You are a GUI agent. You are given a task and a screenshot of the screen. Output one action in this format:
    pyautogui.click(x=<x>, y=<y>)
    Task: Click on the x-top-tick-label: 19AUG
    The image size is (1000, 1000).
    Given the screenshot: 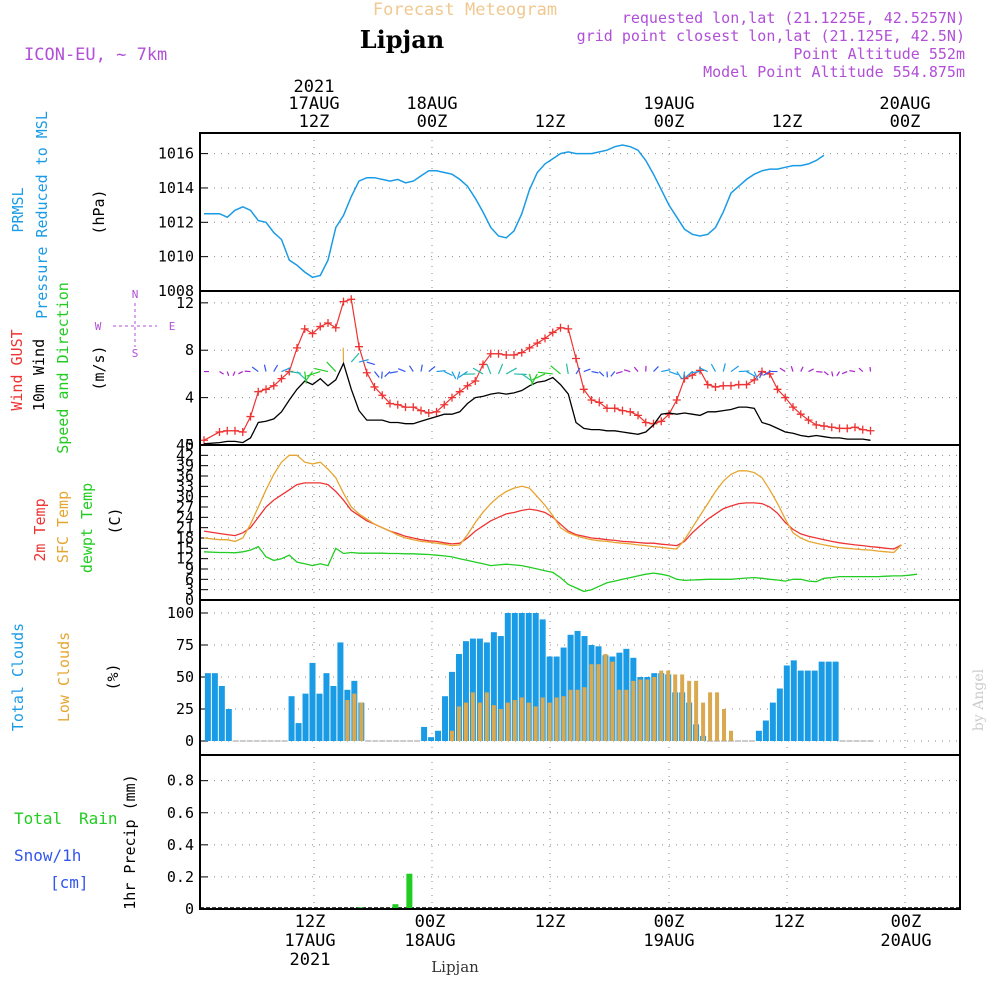 What is the action you would take?
    pyautogui.click(x=668, y=104)
    